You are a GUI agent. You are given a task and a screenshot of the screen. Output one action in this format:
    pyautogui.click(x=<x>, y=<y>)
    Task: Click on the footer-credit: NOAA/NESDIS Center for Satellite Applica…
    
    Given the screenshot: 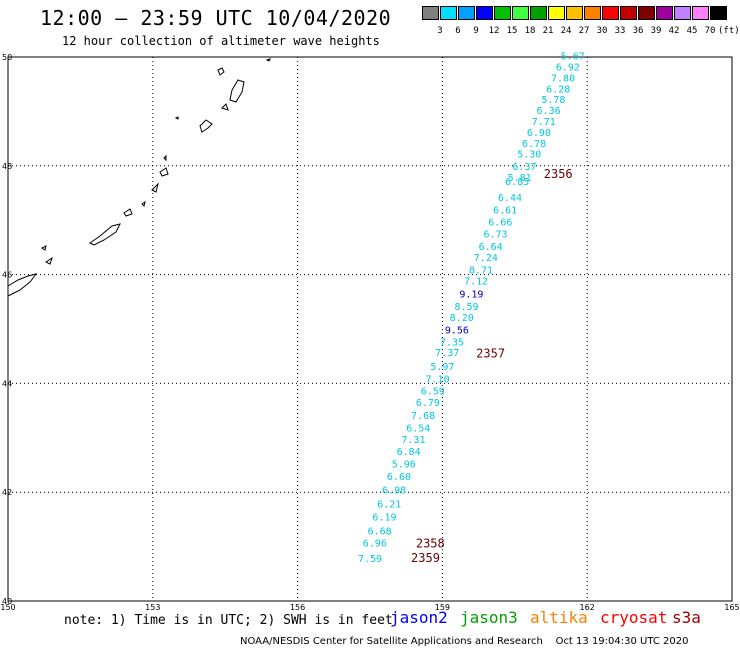 What is the action you would take?
    pyautogui.click(x=464, y=641)
    